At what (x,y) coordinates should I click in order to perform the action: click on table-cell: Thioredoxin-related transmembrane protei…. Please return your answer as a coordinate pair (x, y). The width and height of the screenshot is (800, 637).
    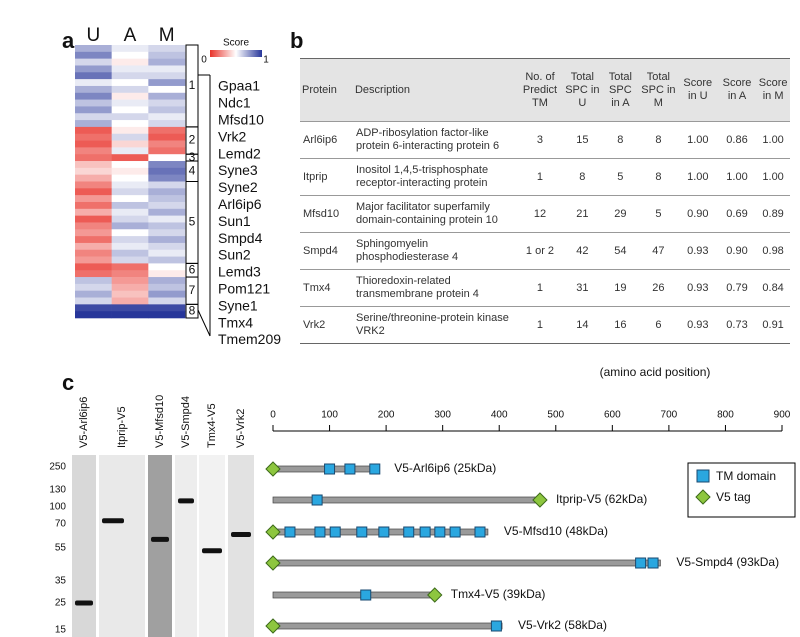
    Looking at the image, I should click on (435, 288).